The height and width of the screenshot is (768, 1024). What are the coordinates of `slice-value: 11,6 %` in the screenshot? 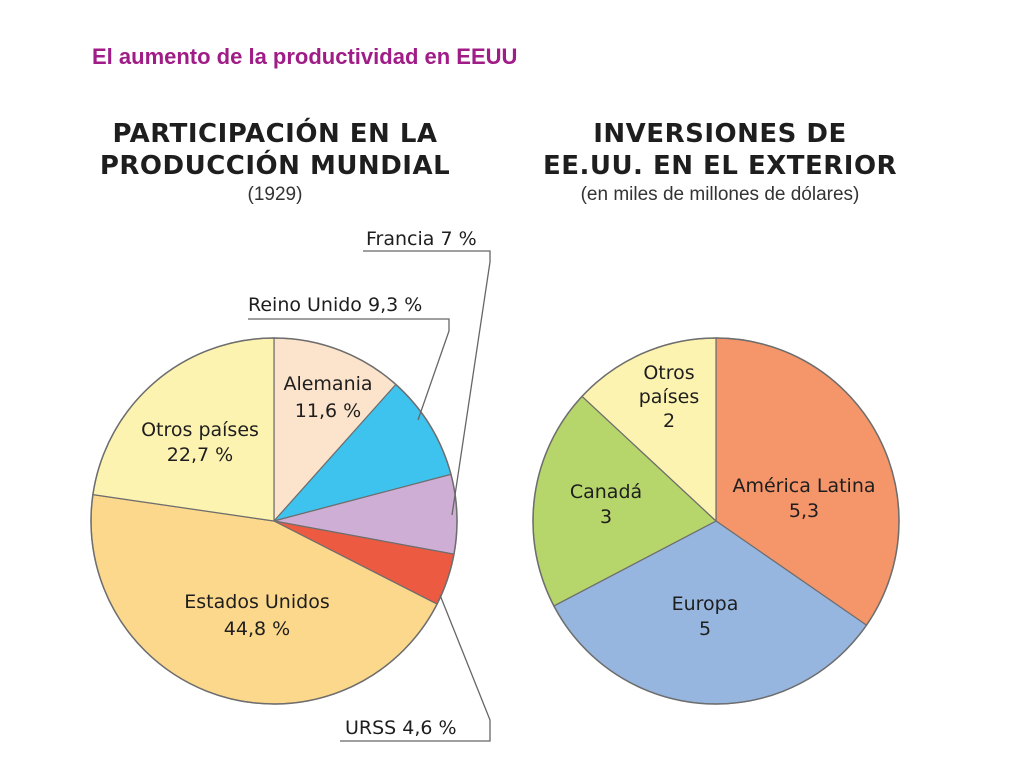 It's located at (328, 411).